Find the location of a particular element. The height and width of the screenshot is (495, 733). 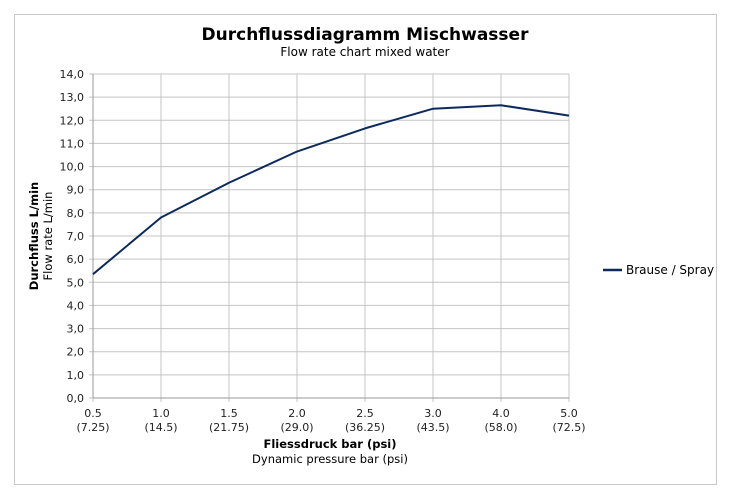

x-tick-label: 5.0 is located at coordinates (569, 413).